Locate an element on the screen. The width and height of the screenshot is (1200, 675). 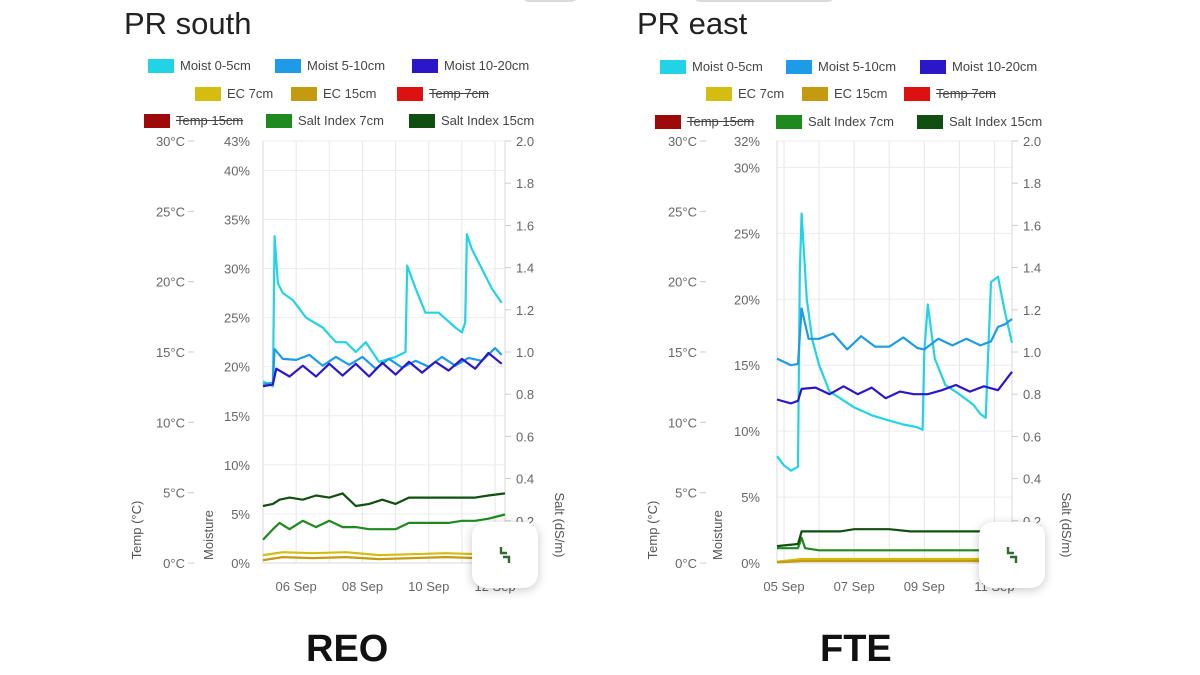
moisture-tick-label: 32% is located at coordinates (747, 141).